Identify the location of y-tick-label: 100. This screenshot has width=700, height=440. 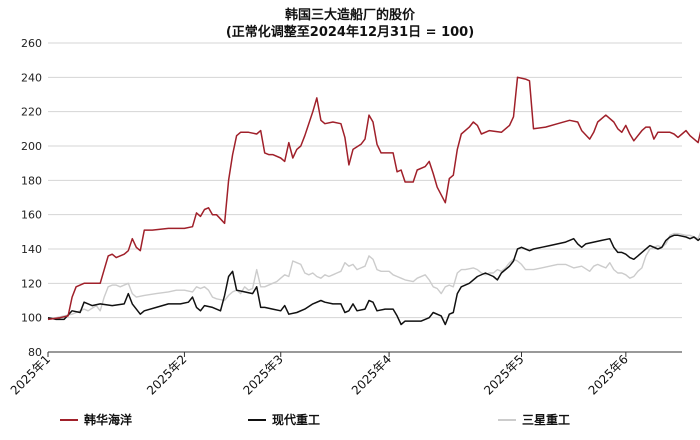
(31, 318).